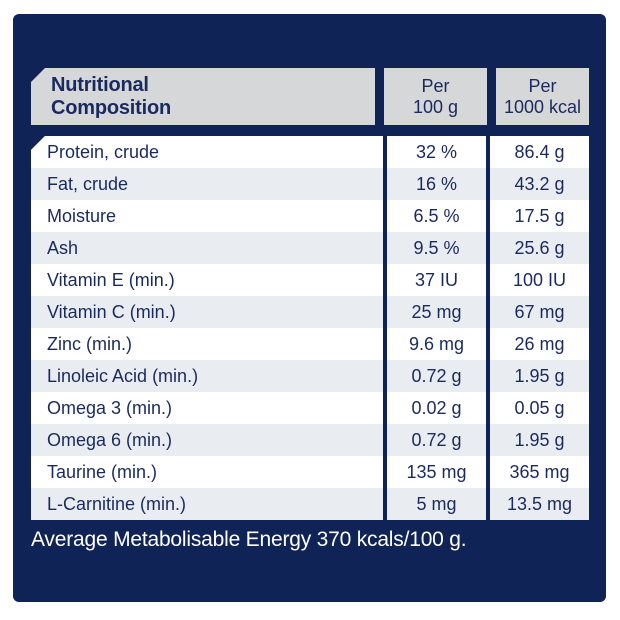 The image size is (620, 620). I want to click on value-per-100g: 32 %, so click(434, 152).